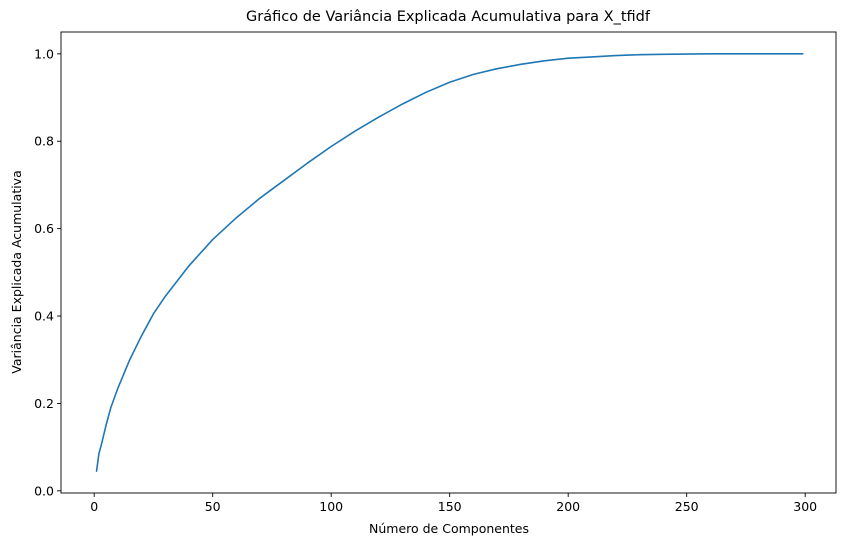 This screenshot has width=846, height=547. Describe the element at coordinates (449, 528) in the screenshot. I see `x-axis-label: Número de Componentes` at that location.